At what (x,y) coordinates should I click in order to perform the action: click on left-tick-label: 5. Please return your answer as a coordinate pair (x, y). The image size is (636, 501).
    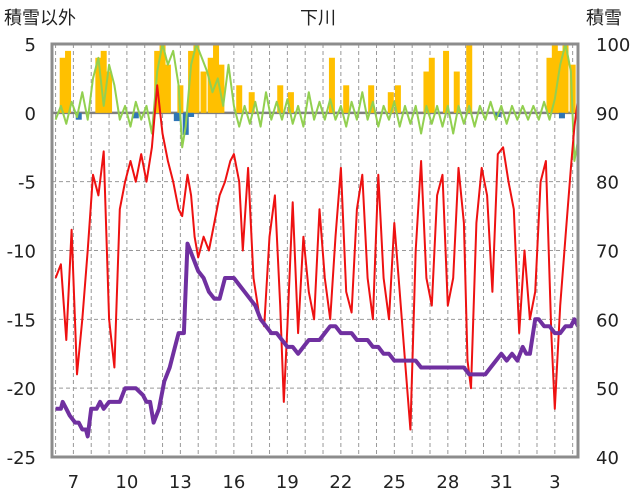
    Looking at the image, I should click on (30, 45).